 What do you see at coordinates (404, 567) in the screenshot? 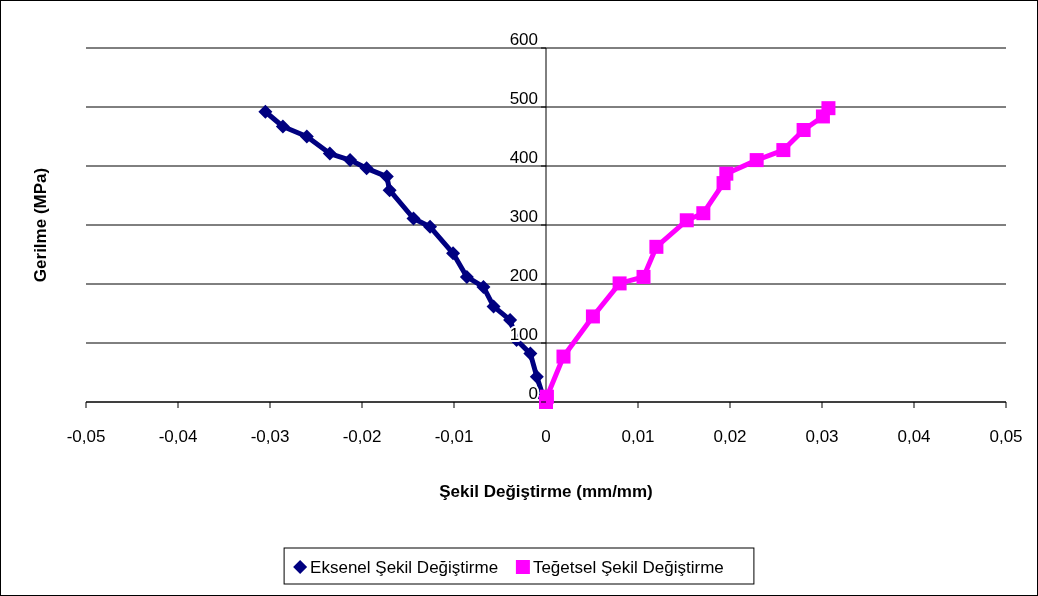
I see `legend-label: Eksenel Şekil Değiştirme` at bounding box center [404, 567].